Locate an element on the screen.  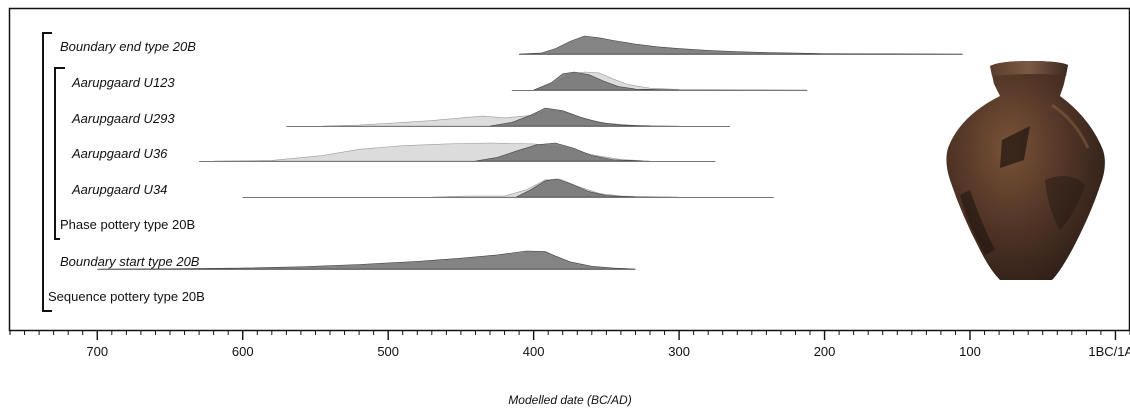
prior-distribution is located at coordinates (501, 118).